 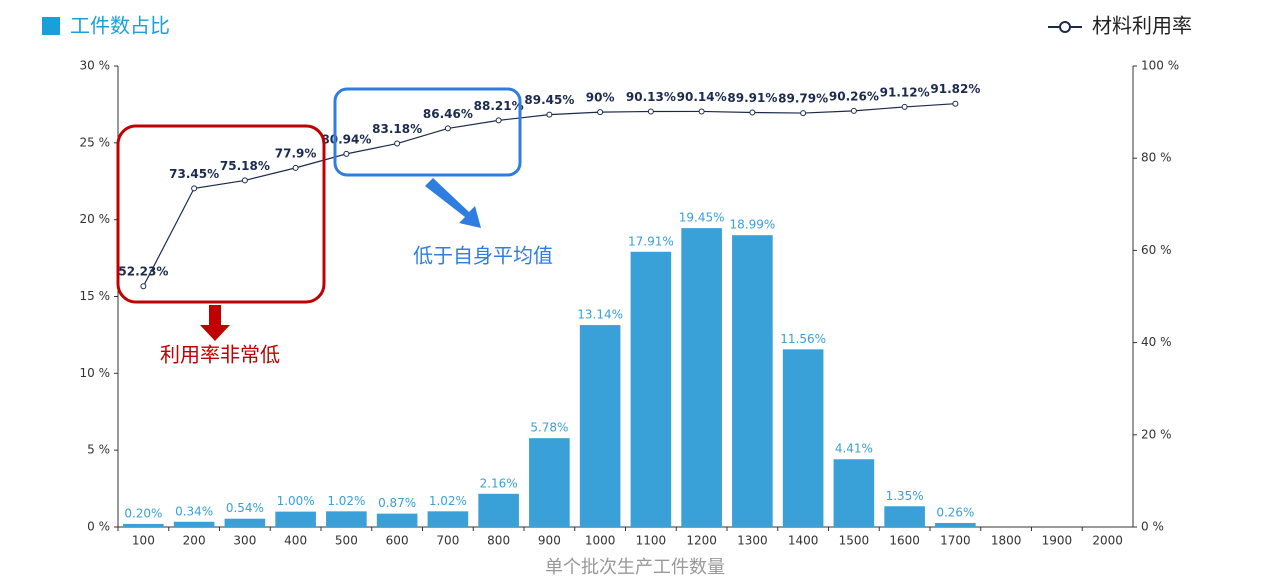 I want to click on x-tick-label: 1200, so click(x=701, y=541).